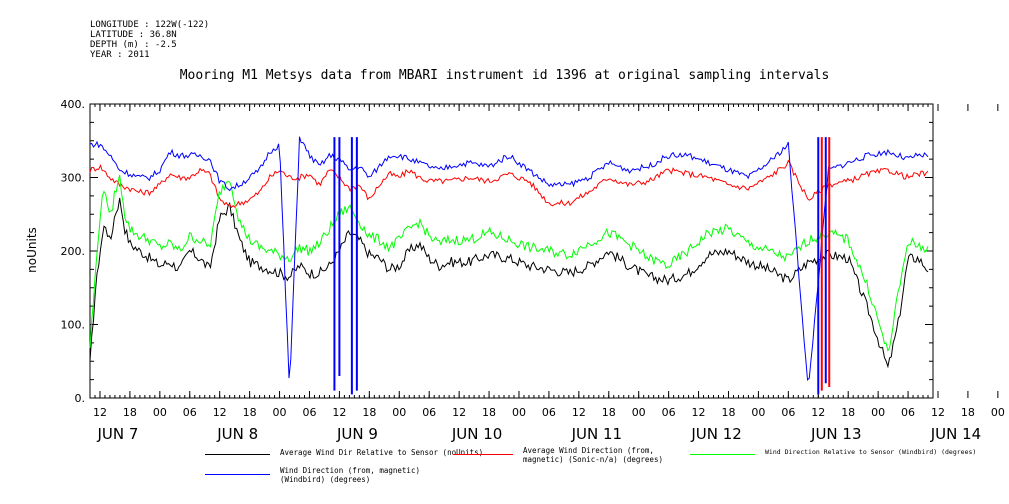 The height and width of the screenshot is (504, 1009). I want to click on y-tick-label: 300., so click(73, 178).